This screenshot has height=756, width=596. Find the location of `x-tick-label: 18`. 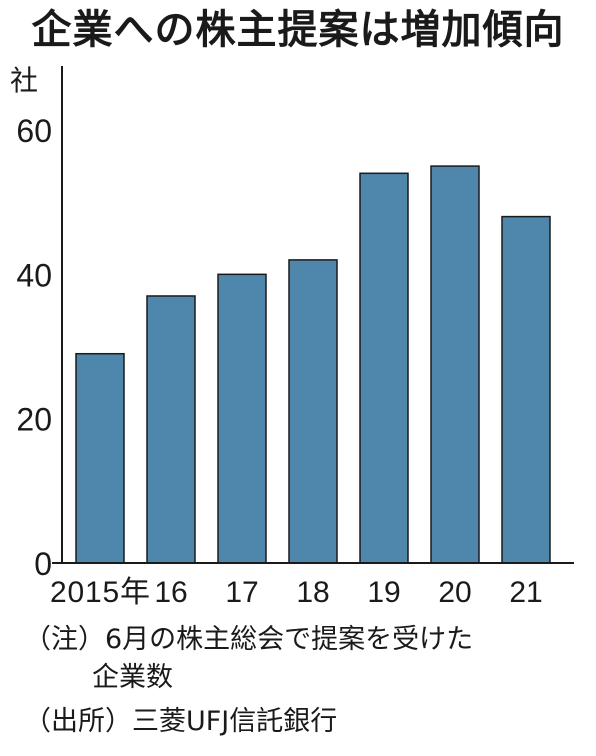

x-tick-label: 18 is located at coordinates (312, 592).